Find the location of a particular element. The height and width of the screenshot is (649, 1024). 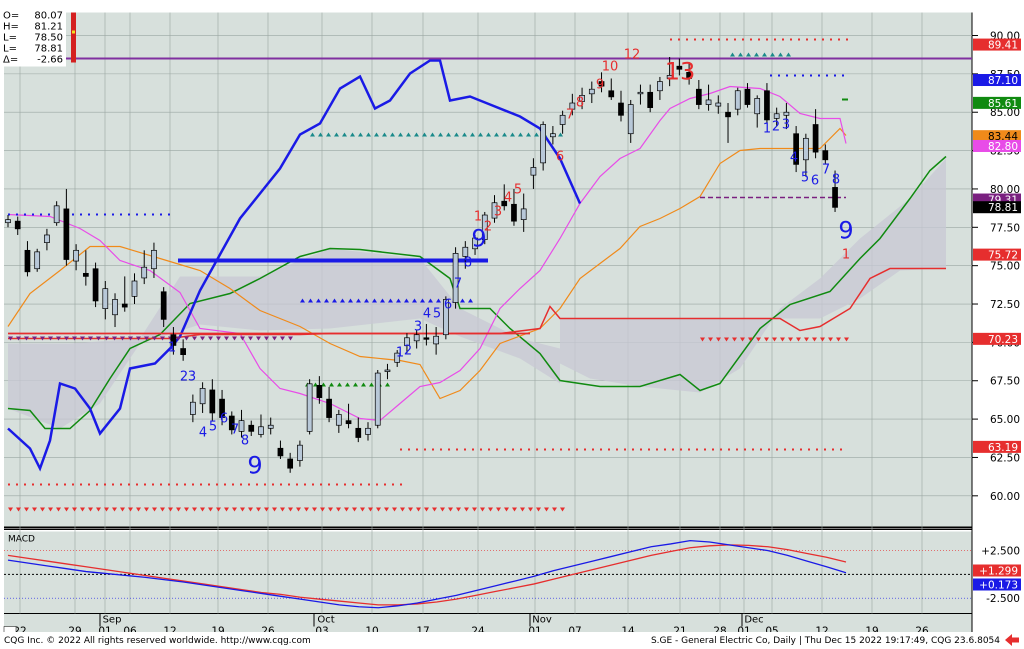

price-tag is located at coordinates (997, 145).